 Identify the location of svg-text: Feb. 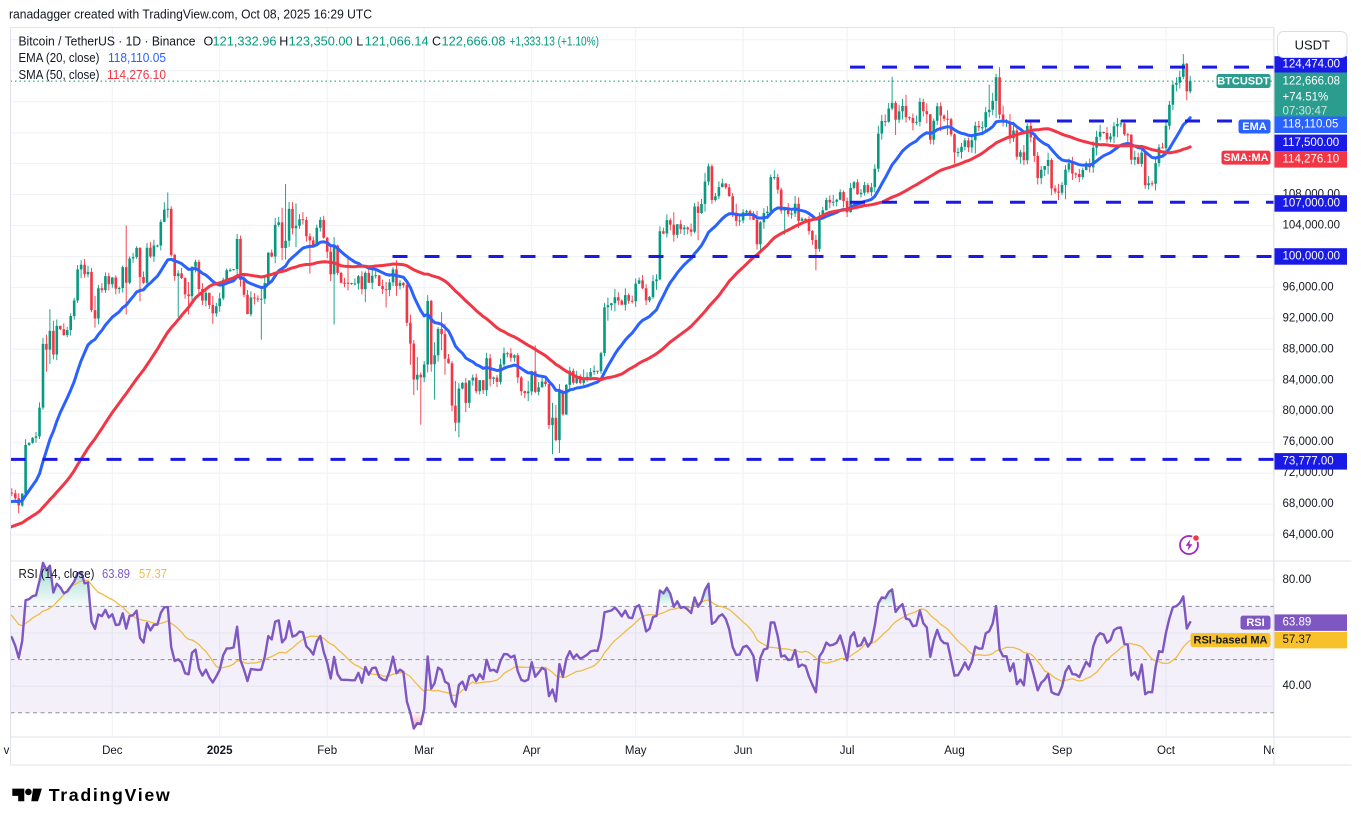
(327, 751).